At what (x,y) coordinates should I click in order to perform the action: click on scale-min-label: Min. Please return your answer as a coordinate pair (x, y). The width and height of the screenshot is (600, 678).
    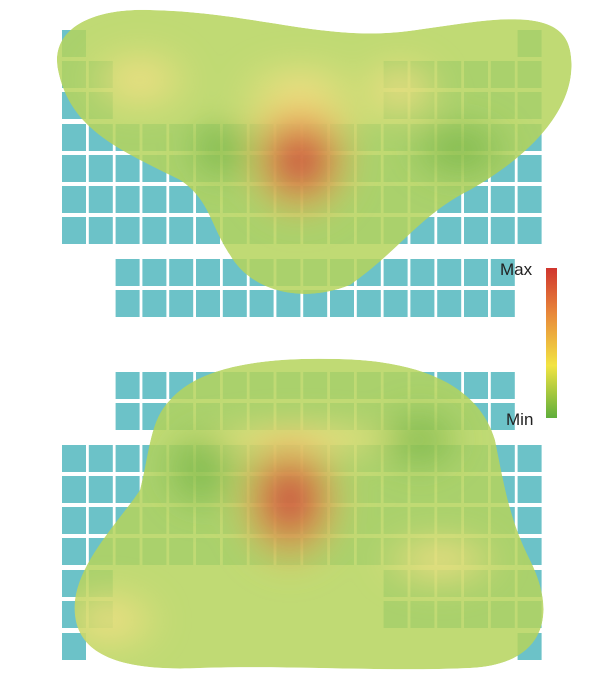
    Looking at the image, I should click on (519, 419).